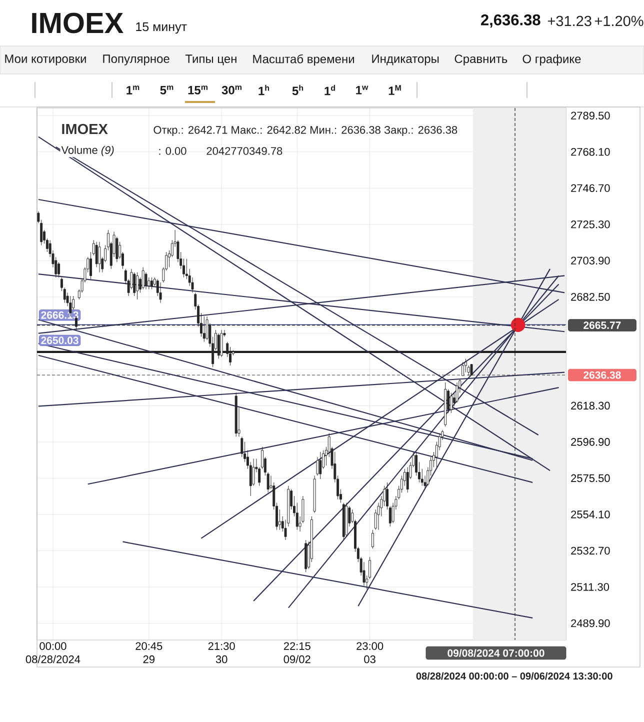  Describe the element at coordinates (244, 151) in the screenshot. I see `annotation: 2042770349.78` at that location.